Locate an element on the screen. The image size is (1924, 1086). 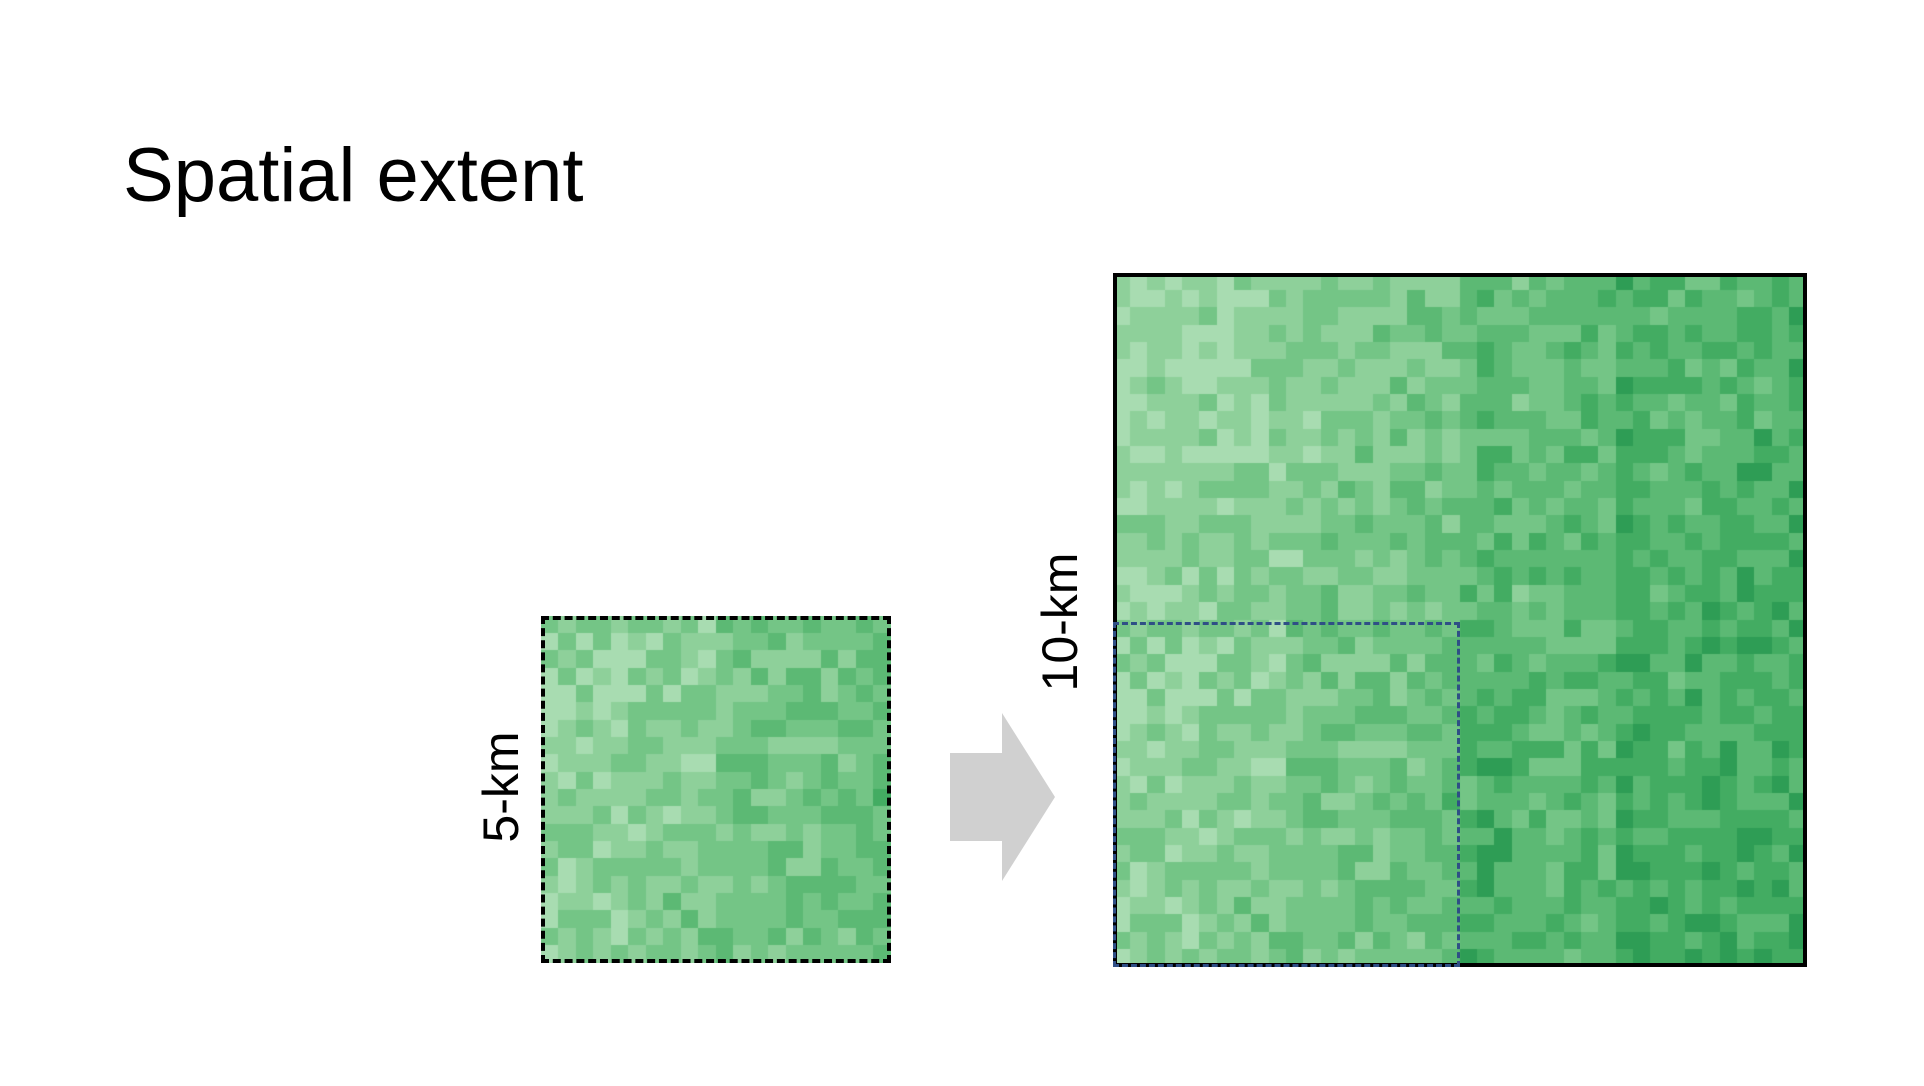
small-extent-grid is located at coordinates (716, 789).